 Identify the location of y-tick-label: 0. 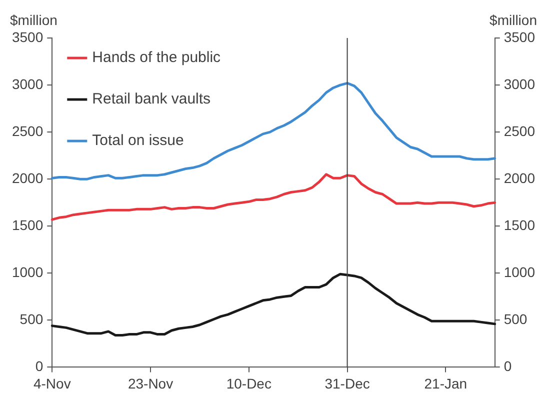
(39, 366).